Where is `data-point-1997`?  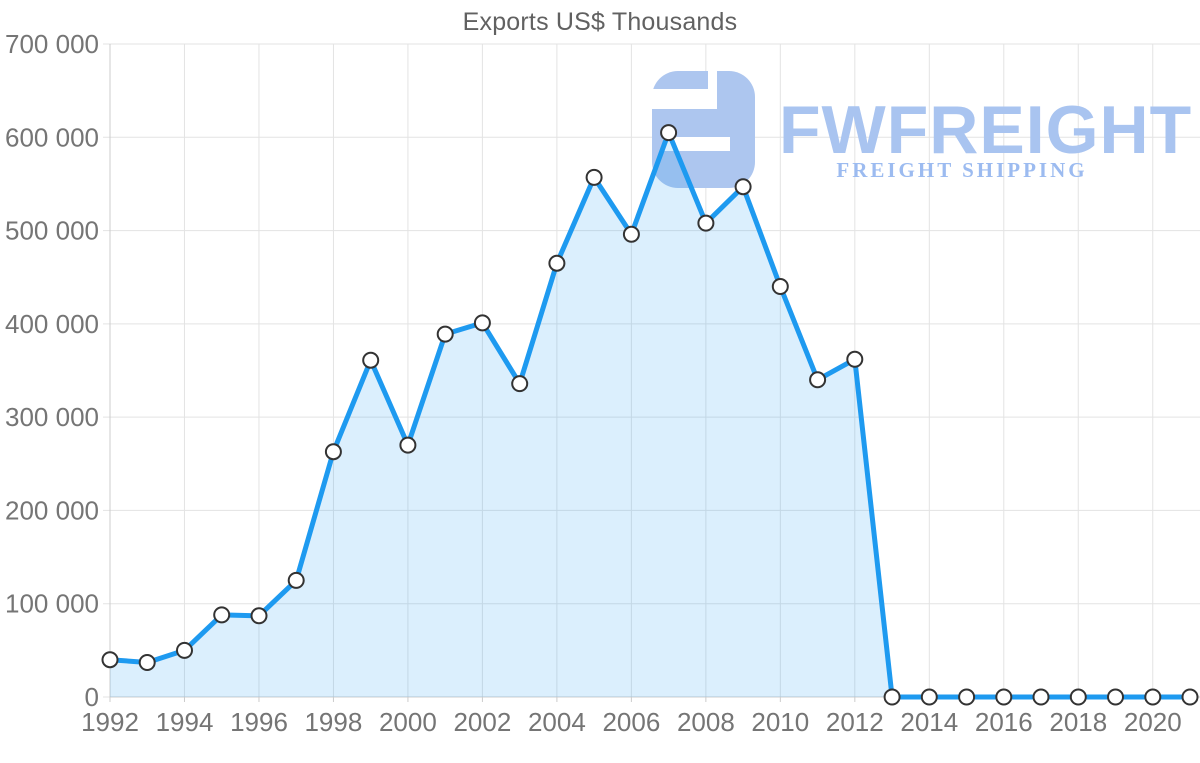
data-point-1997 is located at coordinates (296, 580).